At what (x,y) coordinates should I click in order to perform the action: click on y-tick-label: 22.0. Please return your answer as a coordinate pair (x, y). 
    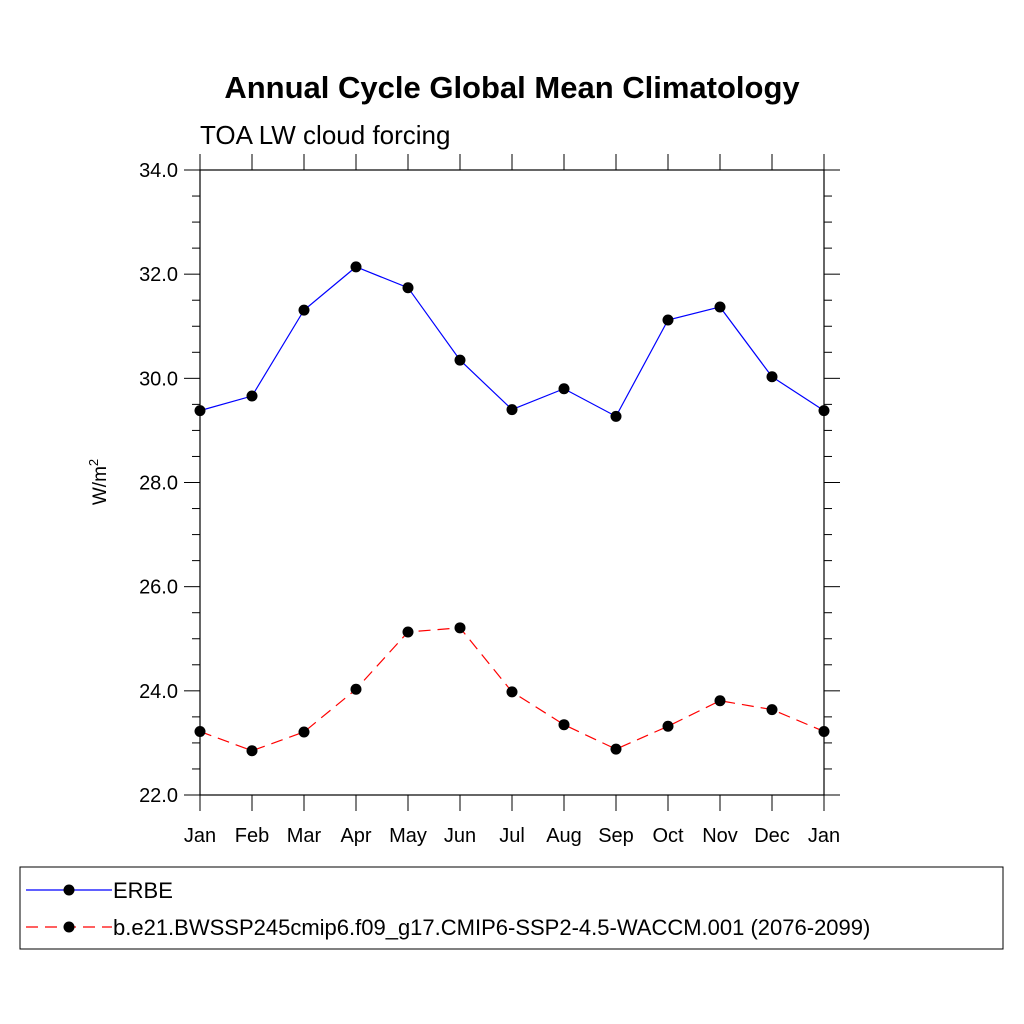
    Looking at the image, I should click on (158, 796).